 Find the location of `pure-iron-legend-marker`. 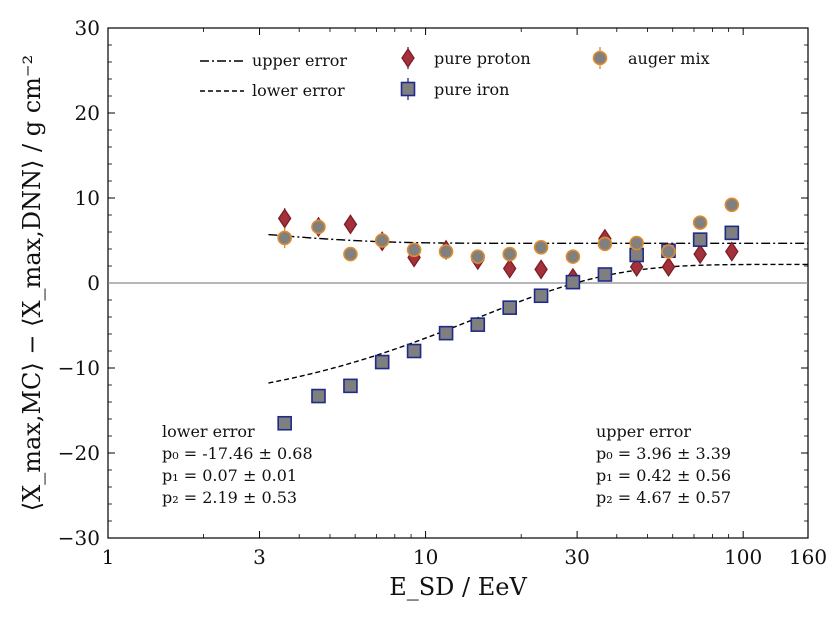

pure-iron-legend-marker is located at coordinates (408, 89).